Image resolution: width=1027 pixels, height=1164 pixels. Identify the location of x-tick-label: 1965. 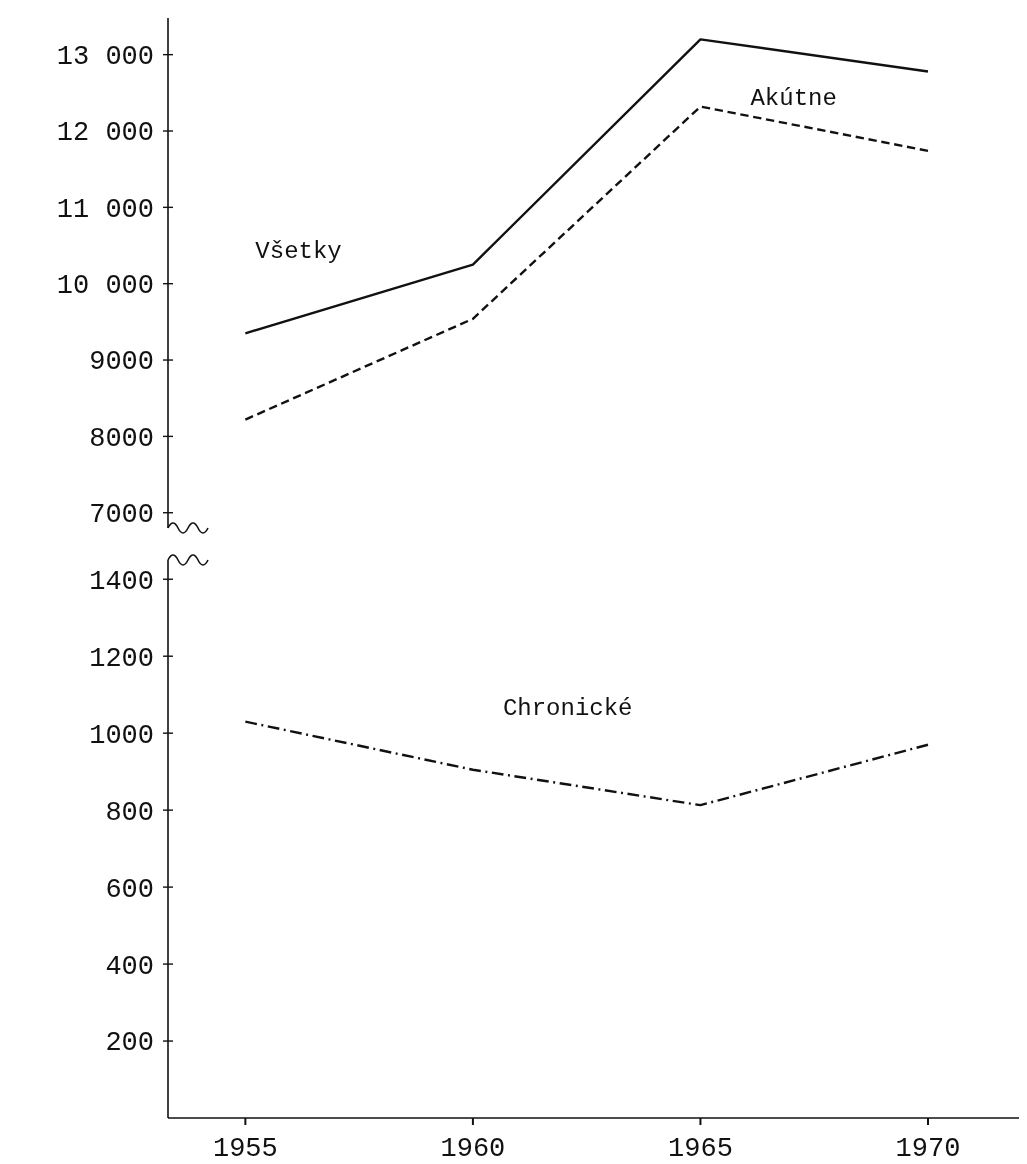
(700, 1149).